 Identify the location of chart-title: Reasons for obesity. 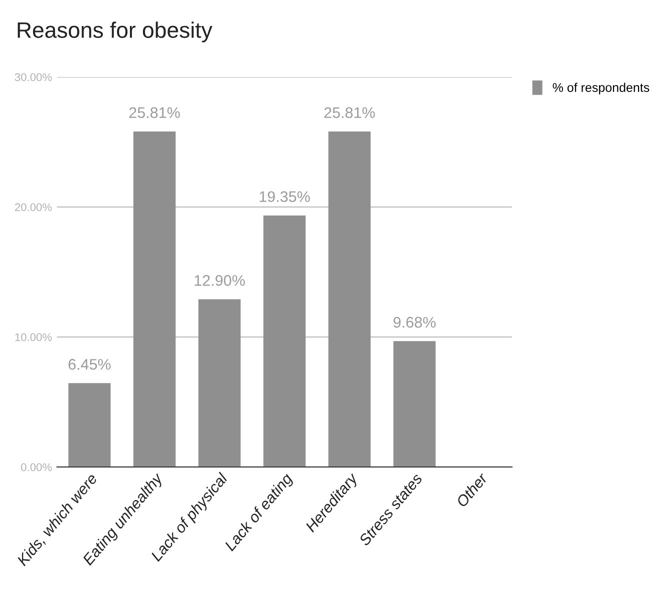
(115, 32).